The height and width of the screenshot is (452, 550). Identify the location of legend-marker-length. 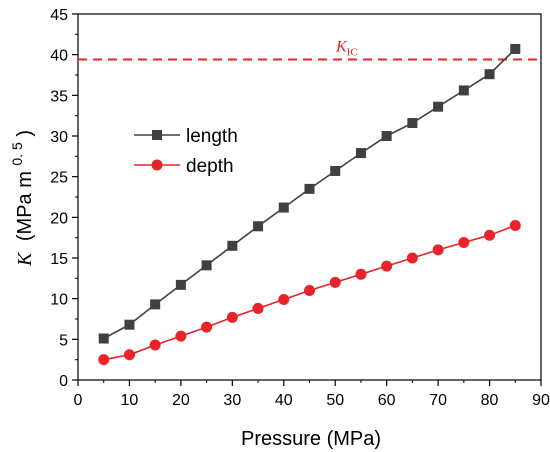
(157, 135).